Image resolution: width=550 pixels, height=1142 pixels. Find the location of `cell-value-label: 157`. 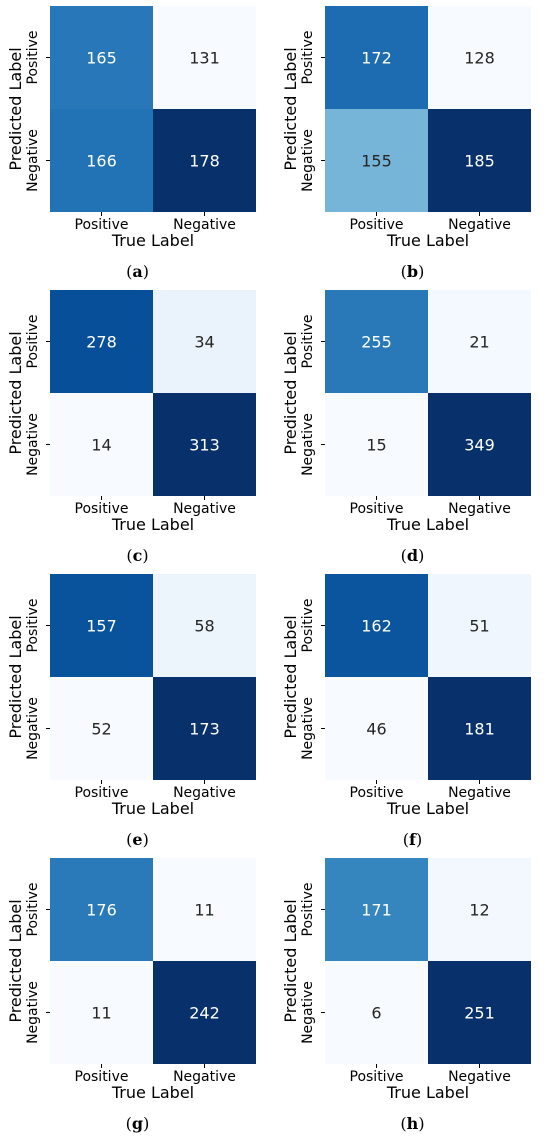

cell-value-label: 157 is located at coordinates (101, 626).